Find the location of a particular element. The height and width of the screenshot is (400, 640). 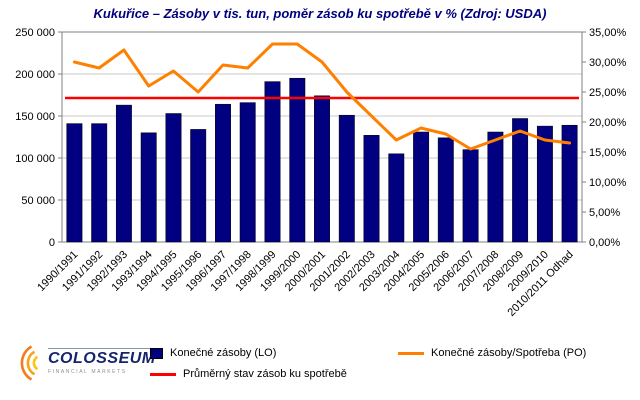

legend-item-ratio: Konečné zásoby/Spotřeba (PO) is located at coordinates (503, 353).